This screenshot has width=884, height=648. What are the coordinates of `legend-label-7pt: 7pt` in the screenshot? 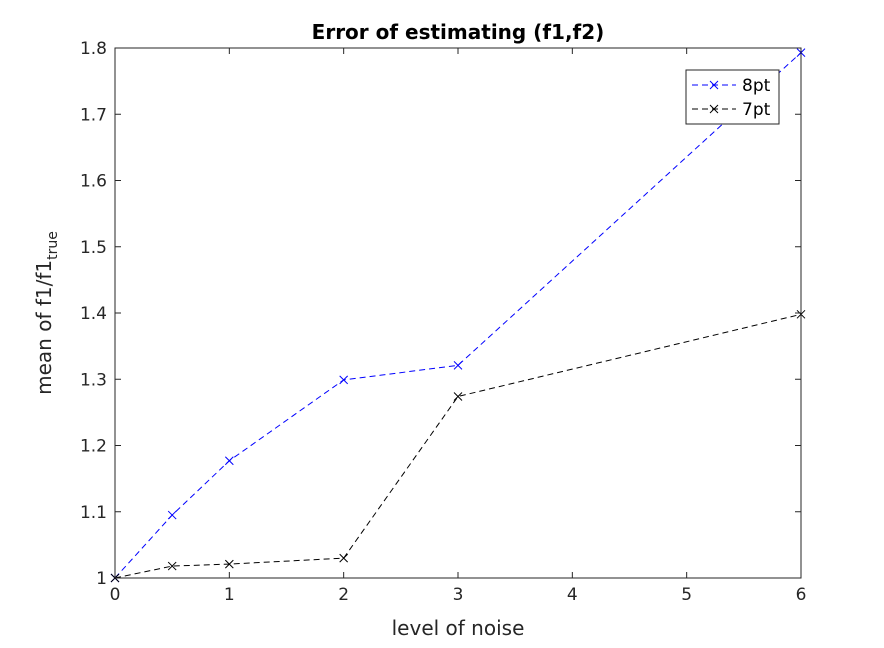 It's located at (756, 110).